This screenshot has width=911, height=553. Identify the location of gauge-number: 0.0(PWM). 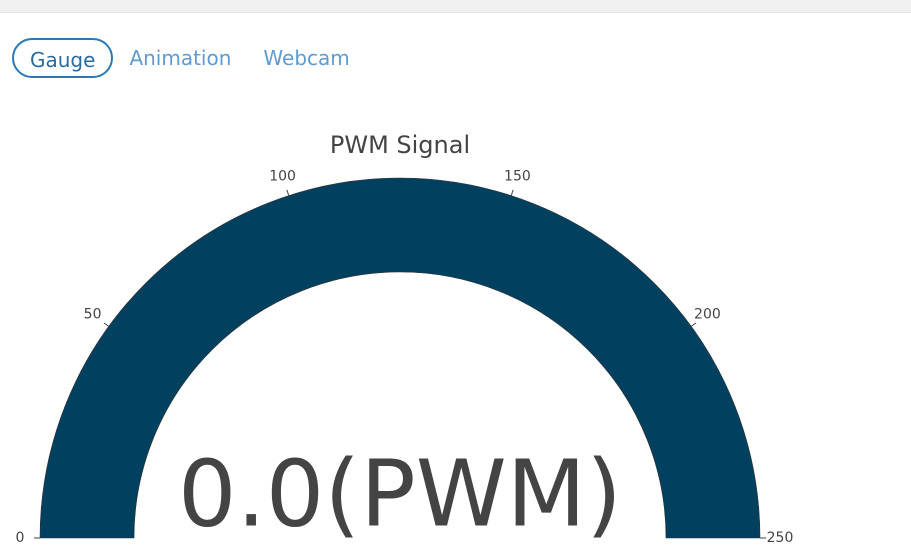
(400, 493).